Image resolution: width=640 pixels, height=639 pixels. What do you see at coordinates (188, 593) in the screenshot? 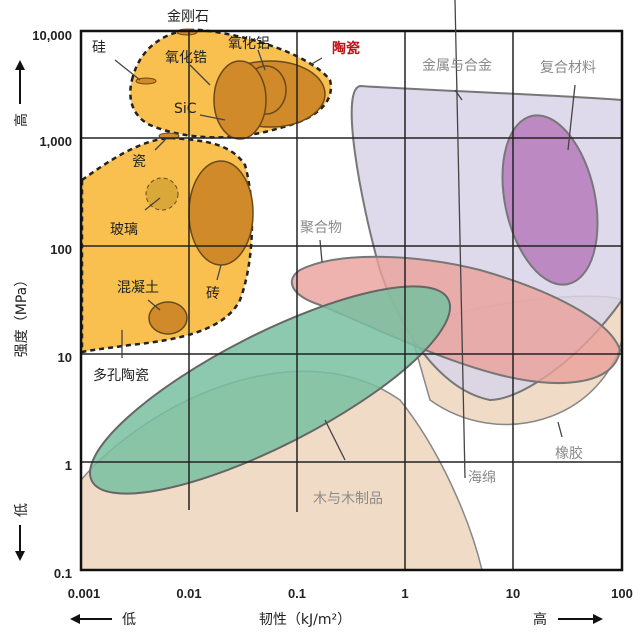
I see `x-tick-0.01: 0.01` at bounding box center [188, 593].